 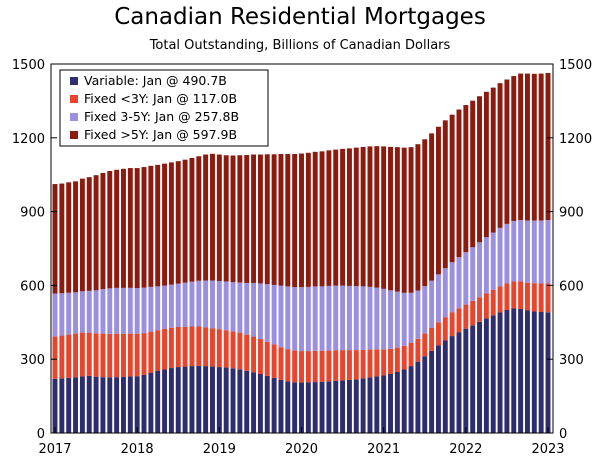 I want to click on chart-title: Canadian Residential Mortgages, so click(x=300, y=17).